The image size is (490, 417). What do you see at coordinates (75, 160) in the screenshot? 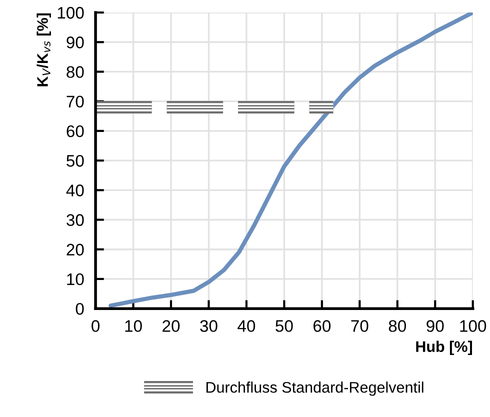
I see `y-tick-label: 50` at bounding box center [75, 160].